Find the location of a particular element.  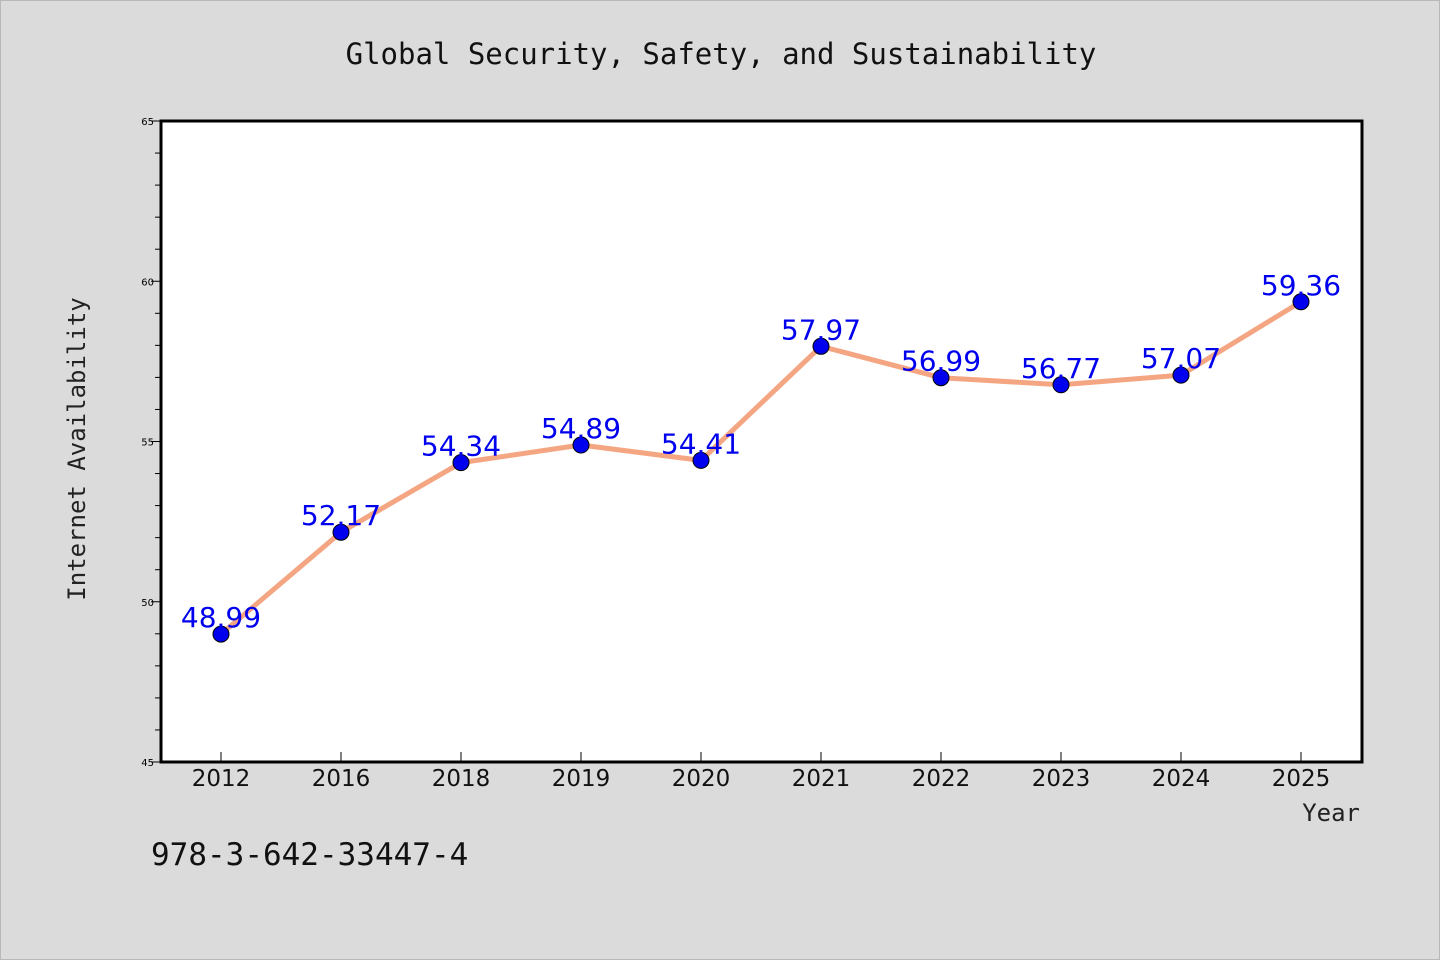

x-tick-label: 2018 is located at coordinates (461, 779).